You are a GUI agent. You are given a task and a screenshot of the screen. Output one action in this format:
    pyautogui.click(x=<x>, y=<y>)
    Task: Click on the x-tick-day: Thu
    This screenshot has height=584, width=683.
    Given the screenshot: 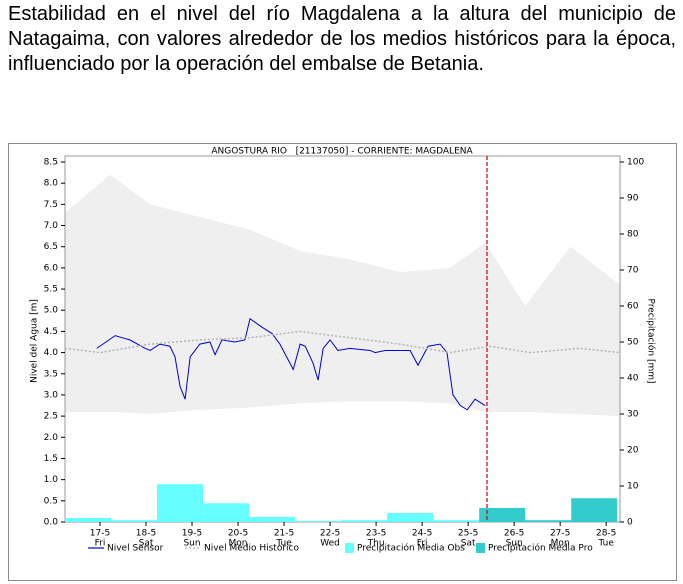 What is the action you would take?
    pyautogui.click(x=376, y=544)
    